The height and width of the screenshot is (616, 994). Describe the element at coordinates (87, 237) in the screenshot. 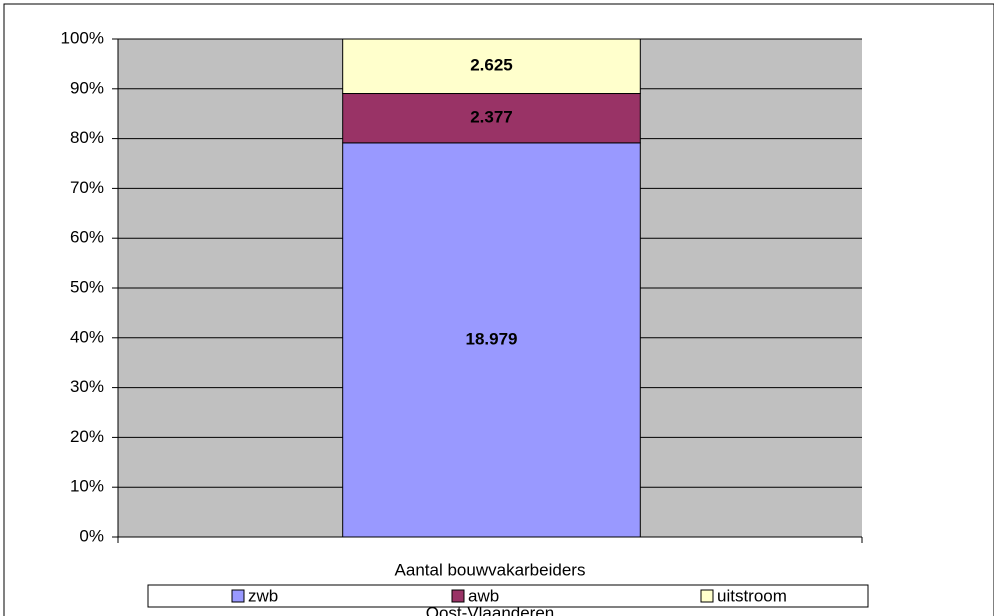

I see `y-tick-label: 60%` at that location.